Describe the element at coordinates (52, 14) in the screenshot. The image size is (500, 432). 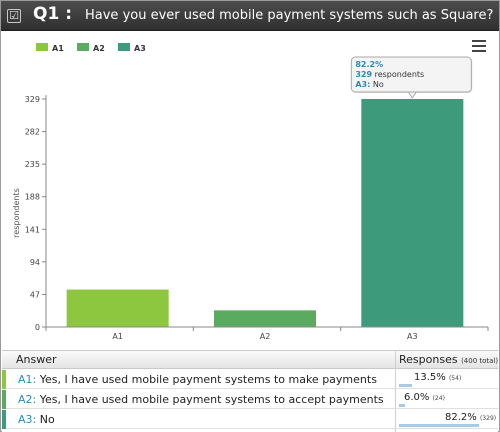
I see `question-number: Q1 :` at that location.